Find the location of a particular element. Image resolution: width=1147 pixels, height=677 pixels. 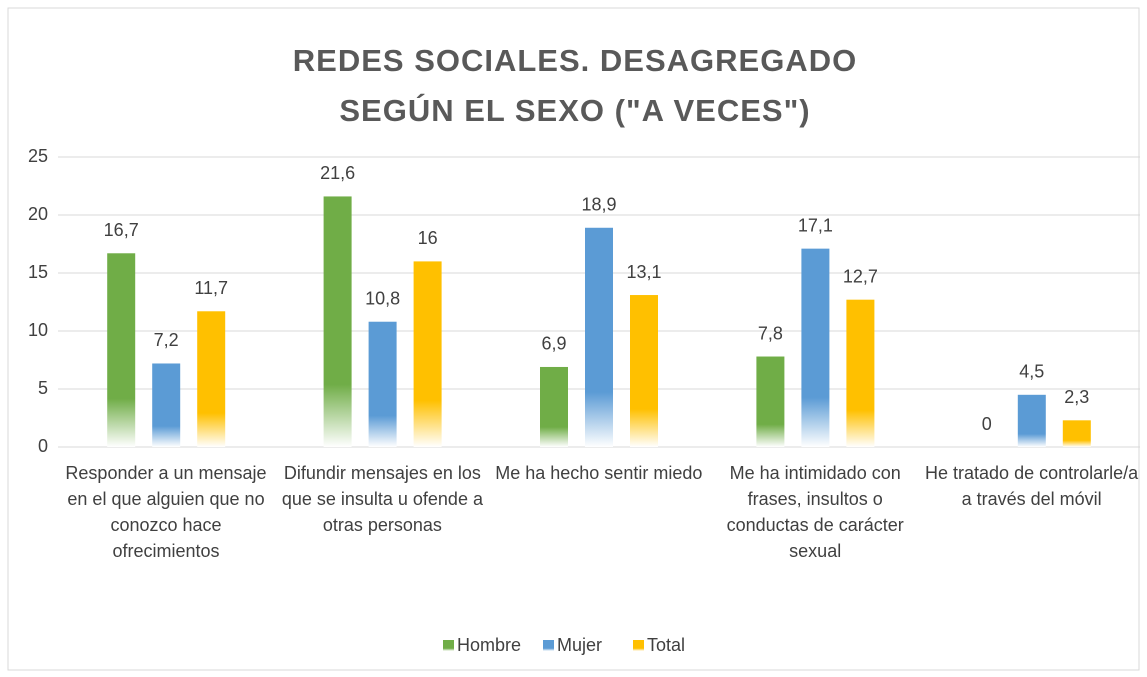

data-label: 6,9 is located at coordinates (553, 344).